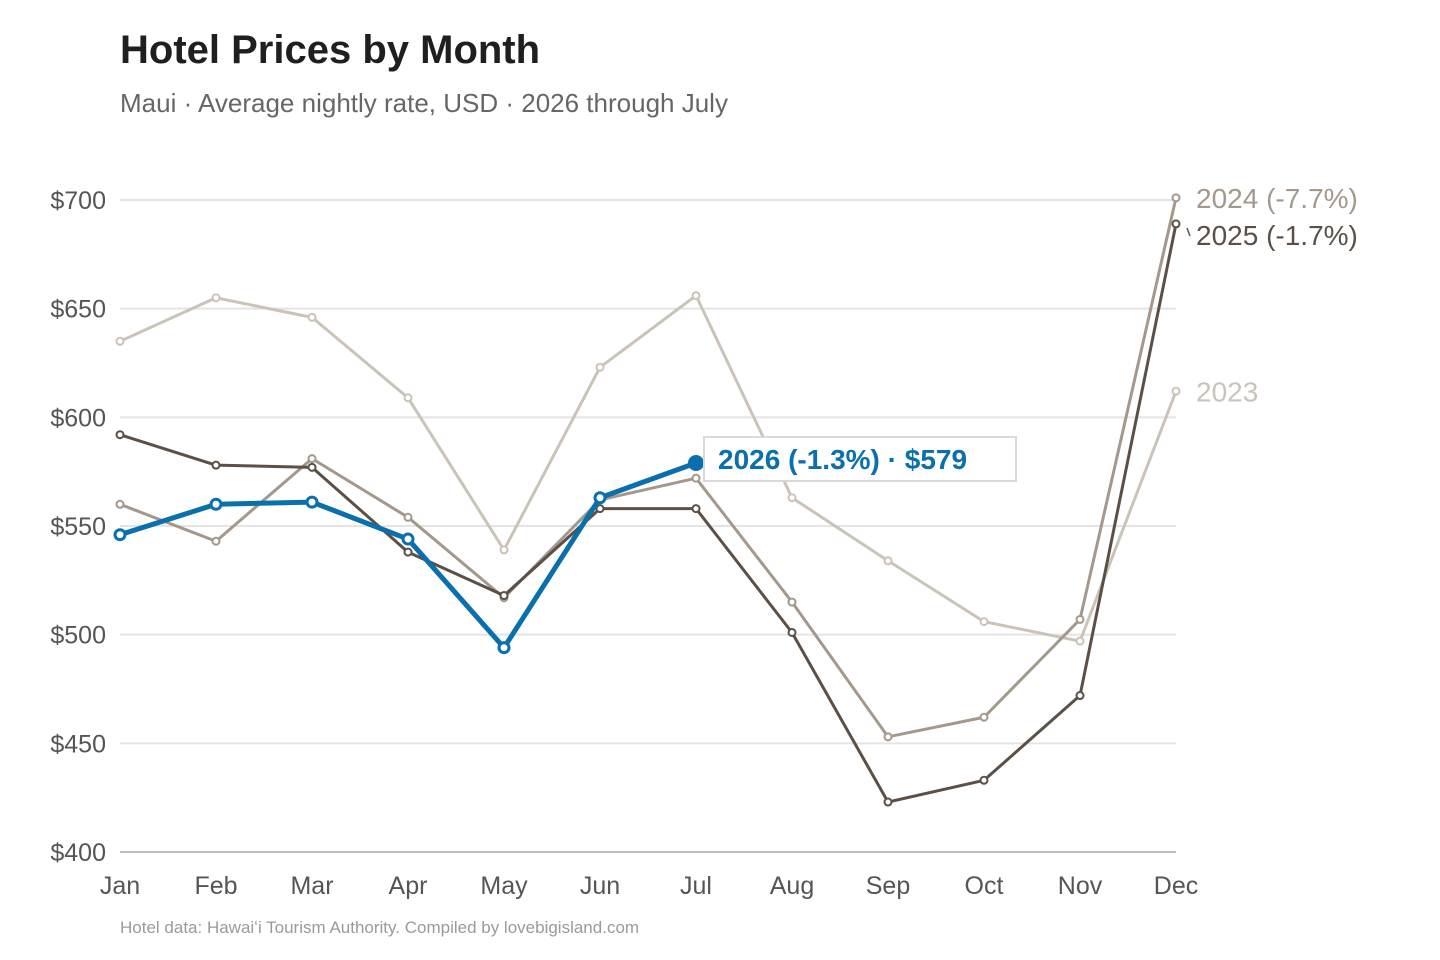 This screenshot has width=1440, height=960. I want to click on callout-box-2026, so click(860, 458).